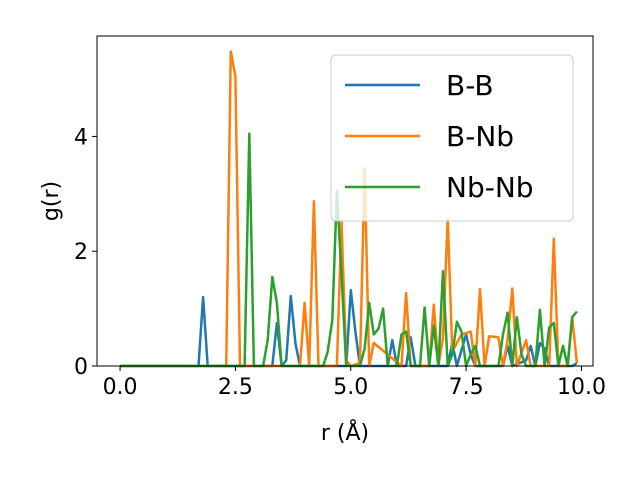  What do you see at coordinates (480, 136) in the screenshot?
I see `legend-label-b-nb: B-Nb` at bounding box center [480, 136].